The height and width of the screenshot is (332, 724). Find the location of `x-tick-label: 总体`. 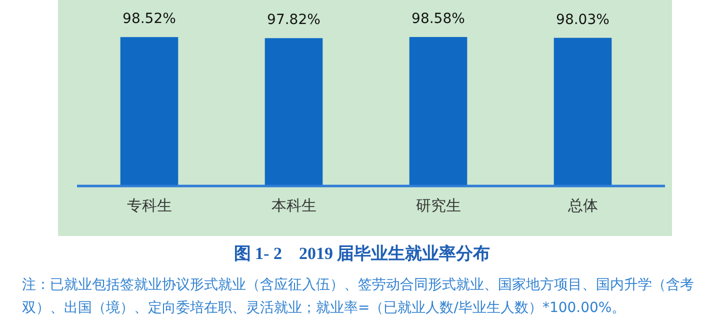

x-tick-label: 总体 is located at coordinates (582, 205).